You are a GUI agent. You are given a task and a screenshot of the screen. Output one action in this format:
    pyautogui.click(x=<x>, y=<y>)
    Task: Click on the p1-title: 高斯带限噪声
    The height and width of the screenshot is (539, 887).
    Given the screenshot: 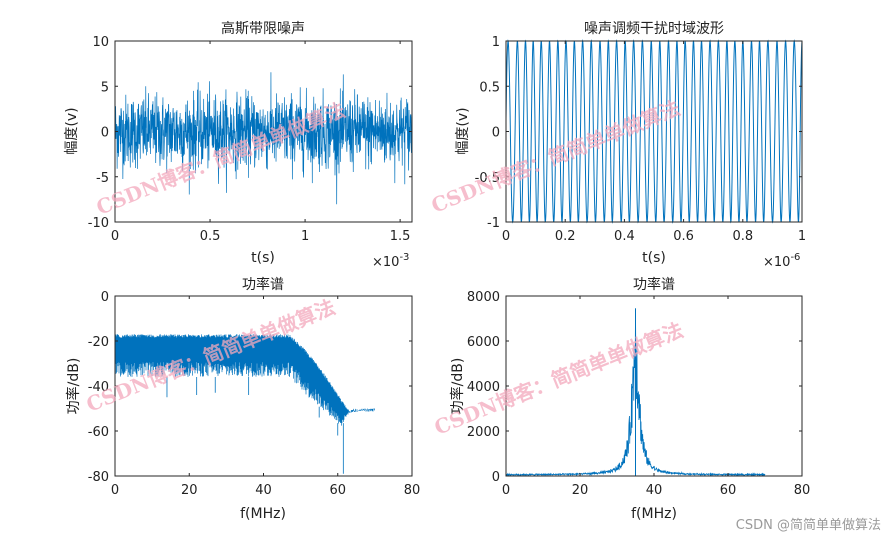 What is the action you would take?
    pyautogui.click(x=263, y=28)
    